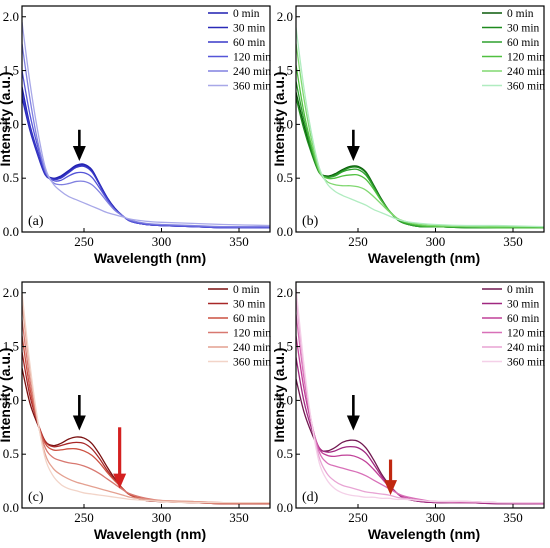 This screenshot has height=548, width=550. Describe the element at coordinates (36, 221) in the screenshot. I see `panel-label: (a)` at that location.